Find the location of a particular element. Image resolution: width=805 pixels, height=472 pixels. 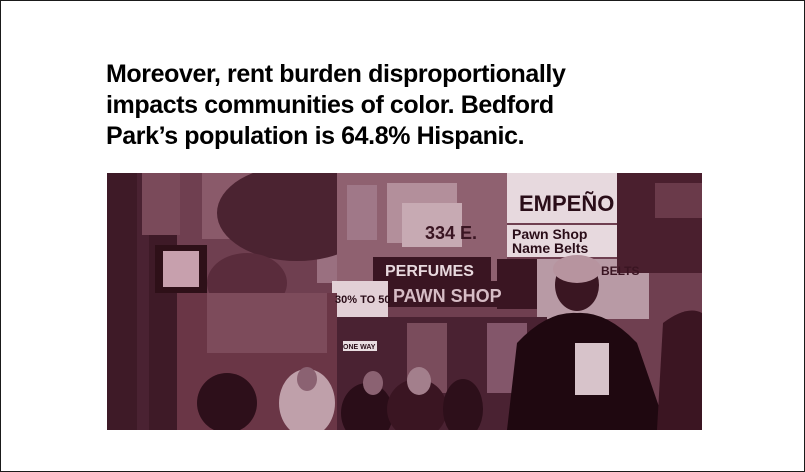

sign-pawn-shop-1: Pawn Shop is located at coordinates (549, 234).